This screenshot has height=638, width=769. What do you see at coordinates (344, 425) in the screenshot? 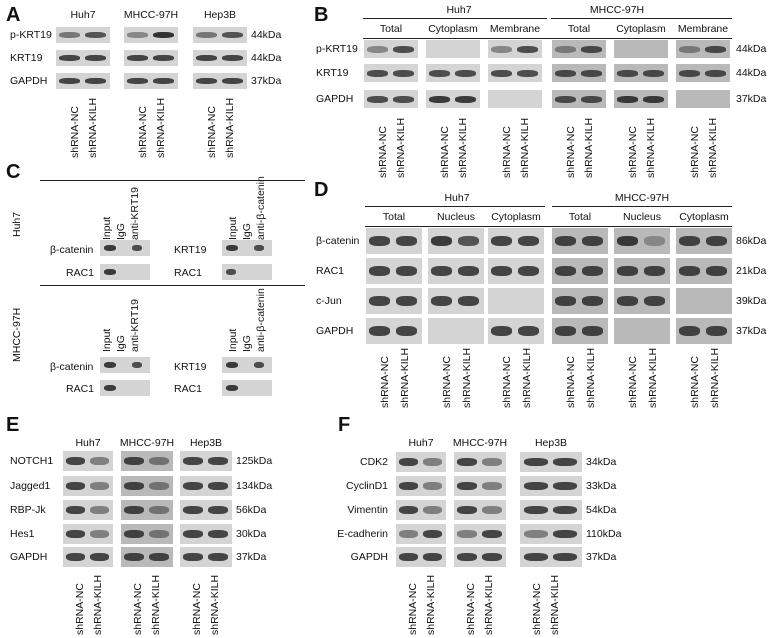
I see `panel-letter: F` at bounding box center [344, 425].